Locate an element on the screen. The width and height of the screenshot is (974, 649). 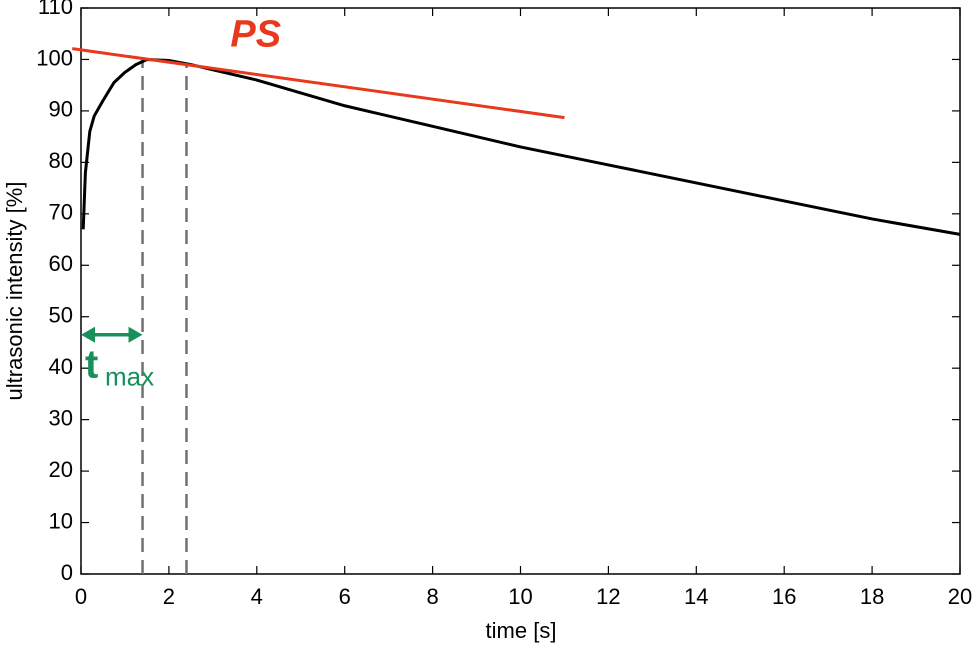
x-tick-label: 6 is located at coordinates (345, 596).